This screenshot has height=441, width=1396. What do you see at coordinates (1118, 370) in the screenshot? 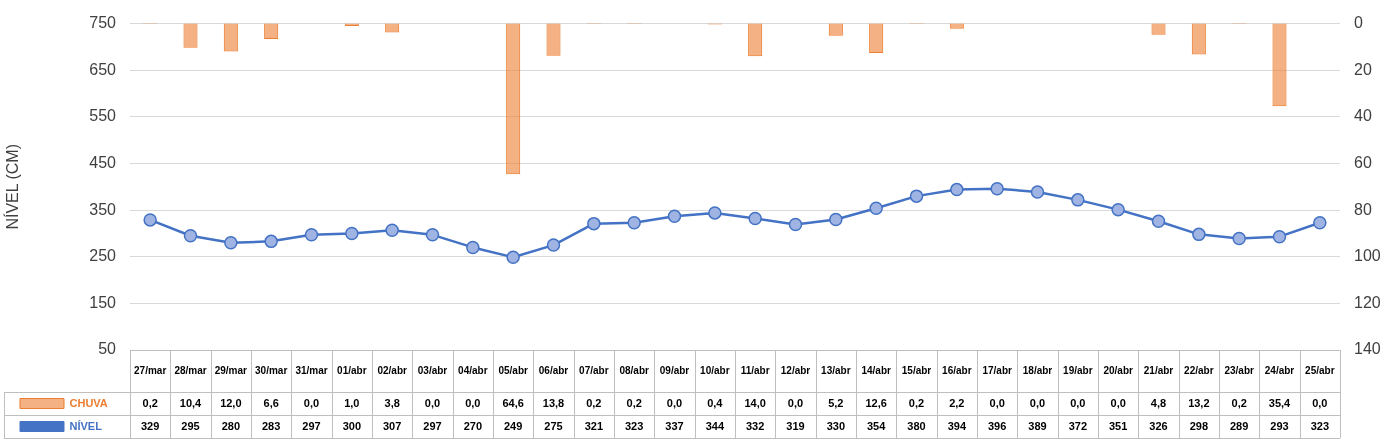
I see `x-tick-label: 20/abr` at bounding box center [1118, 370].